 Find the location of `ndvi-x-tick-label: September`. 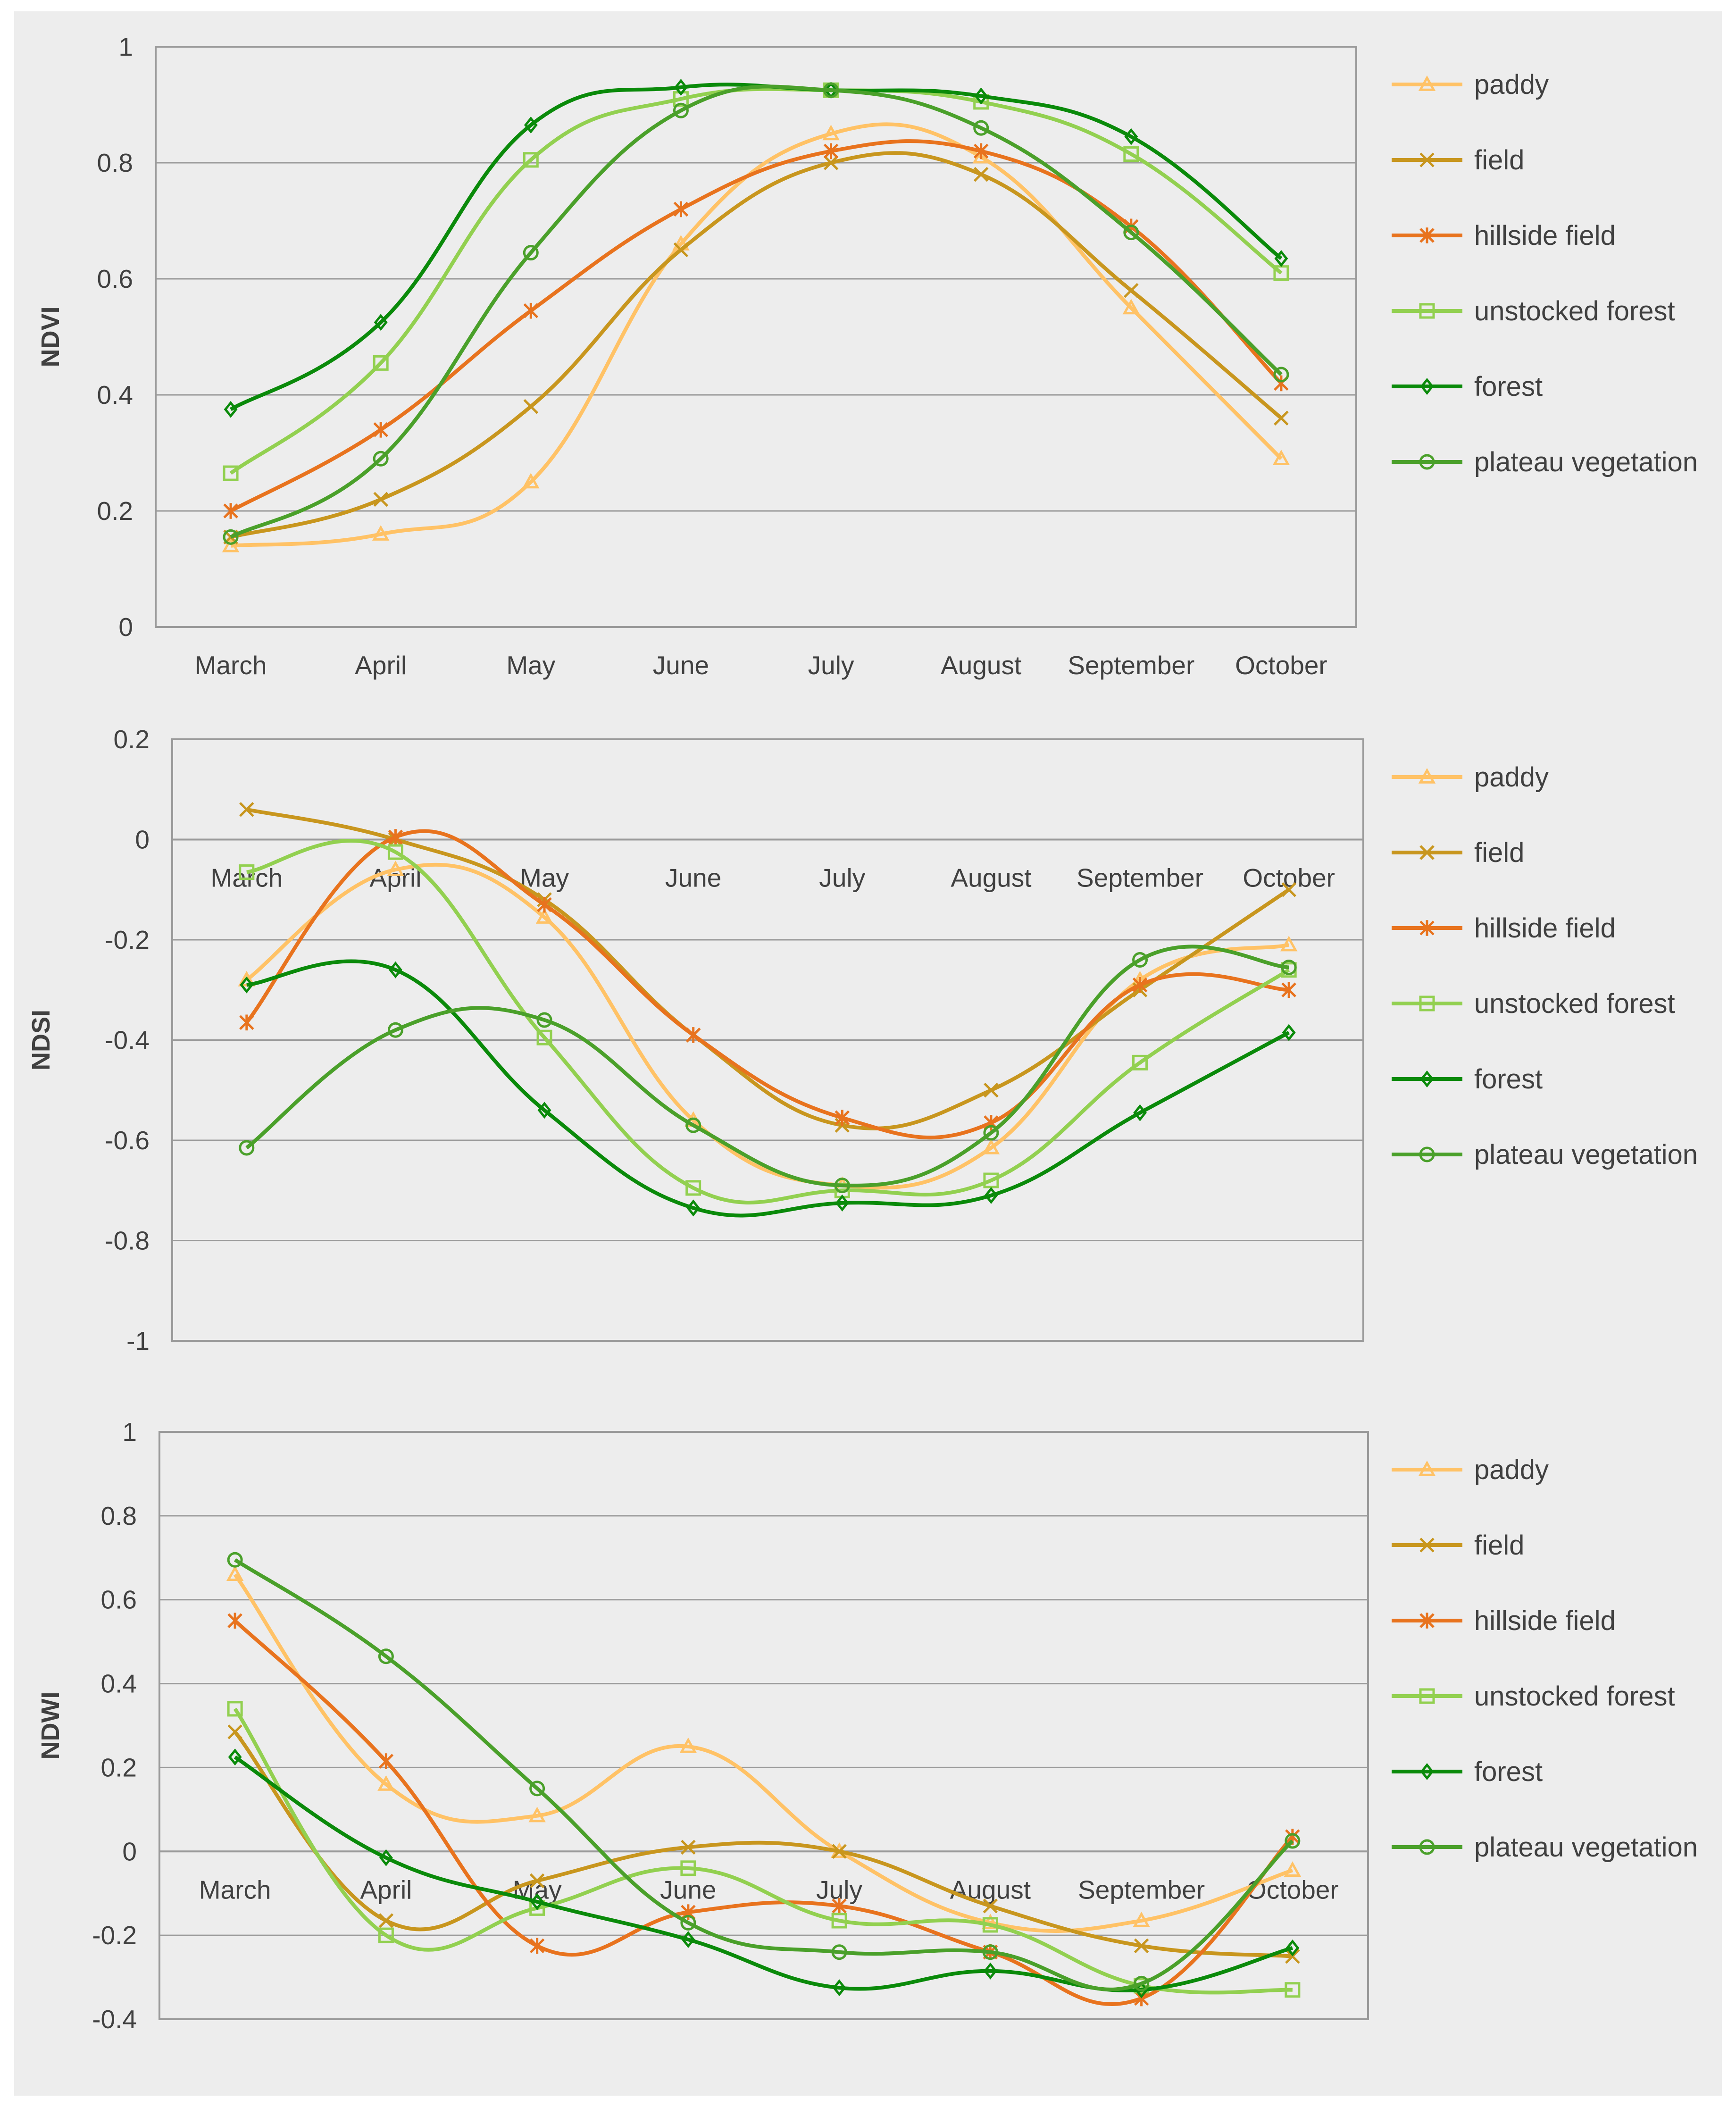

ndvi-x-tick-label: September is located at coordinates (1131, 665).